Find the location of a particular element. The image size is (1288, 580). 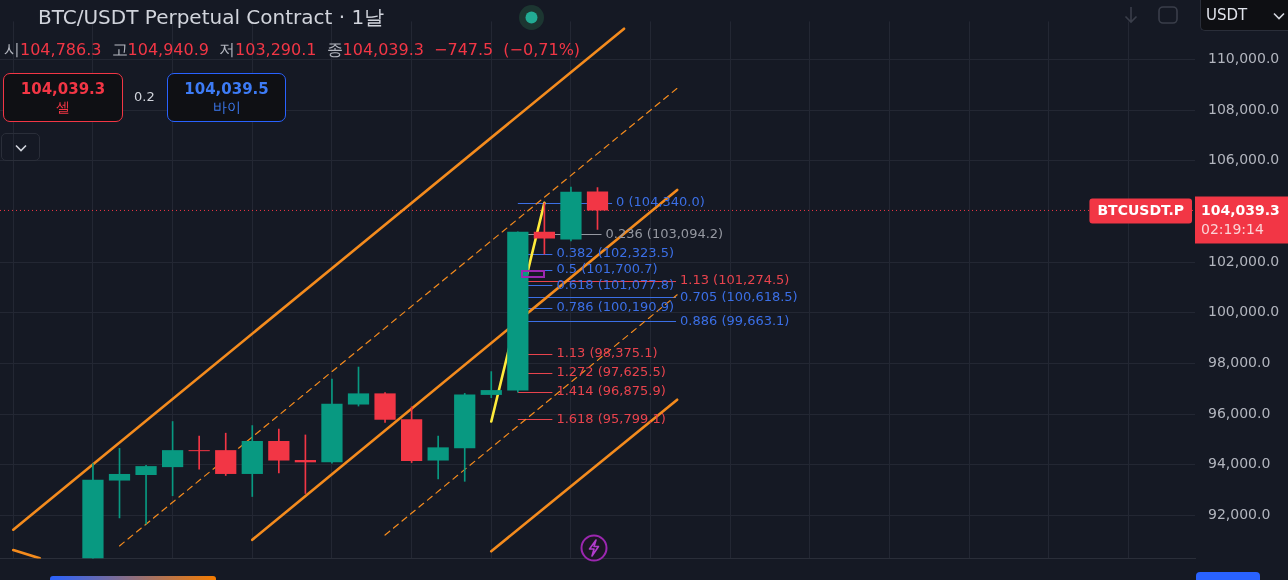

ref-line-label: 1.272 (97,625.5) is located at coordinates (611, 372).